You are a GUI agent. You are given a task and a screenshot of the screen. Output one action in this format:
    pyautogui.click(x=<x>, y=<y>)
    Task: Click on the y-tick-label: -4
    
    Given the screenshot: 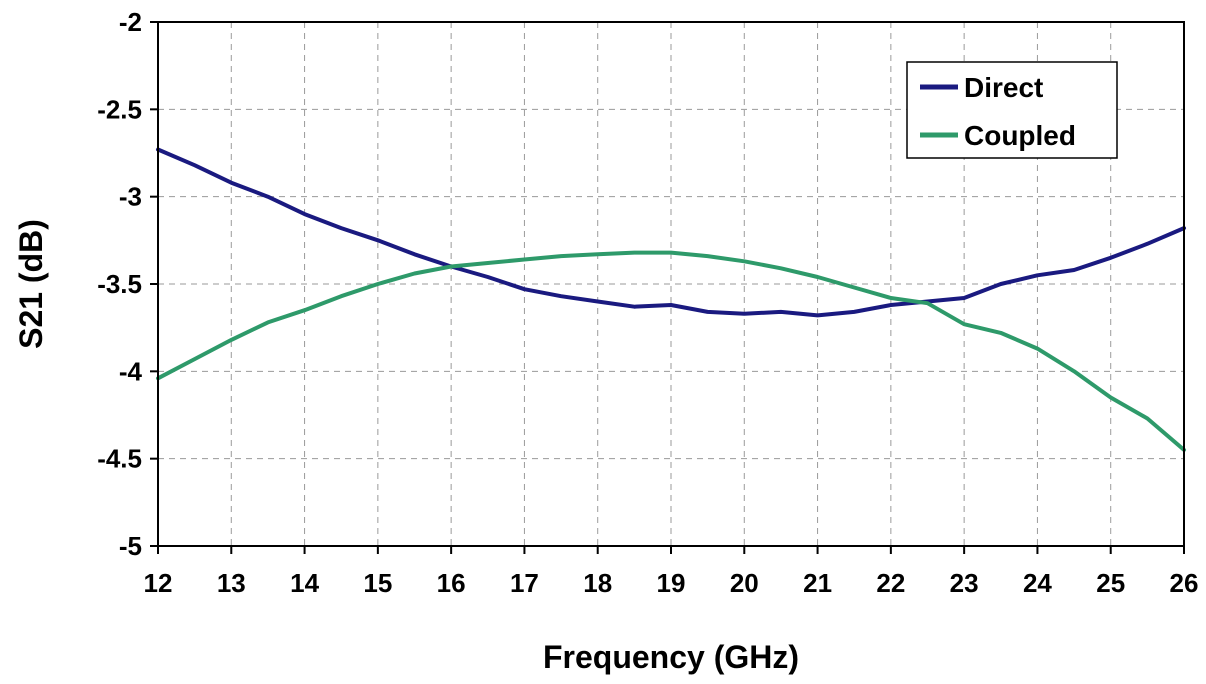 What is the action you would take?
    pyautogui.click(x=131, y=371)
    